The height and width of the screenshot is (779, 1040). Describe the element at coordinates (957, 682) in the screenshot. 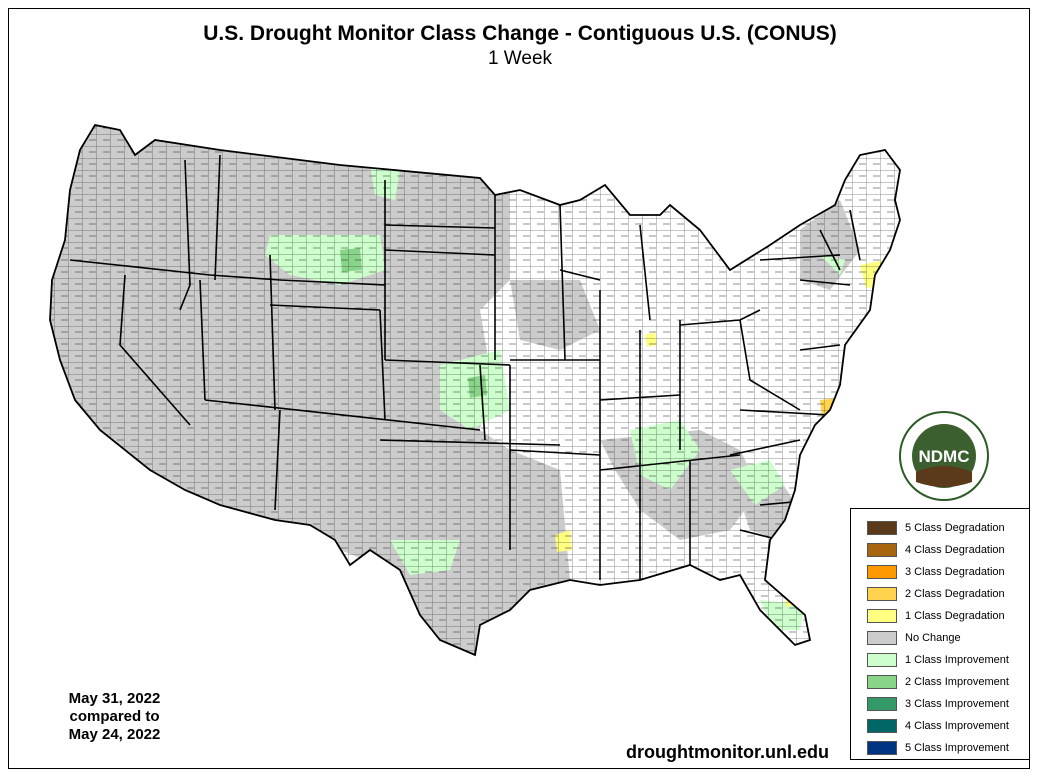

I see `legend-label: 2 Class Improvement` at that location.